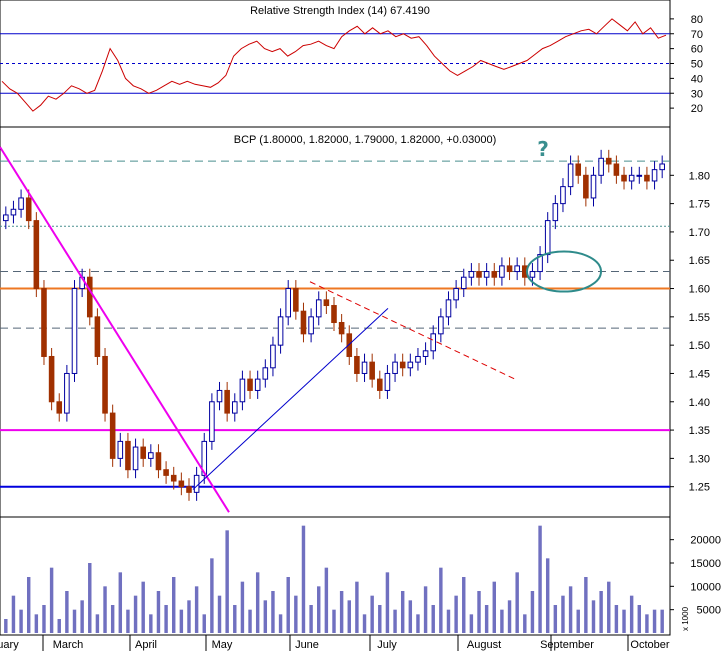 The height and width of the screenshot is (651, 724). Describe the element at coordinates (697, 109) in the screenshot. I see `rsi-tick-label: 20` at that location.